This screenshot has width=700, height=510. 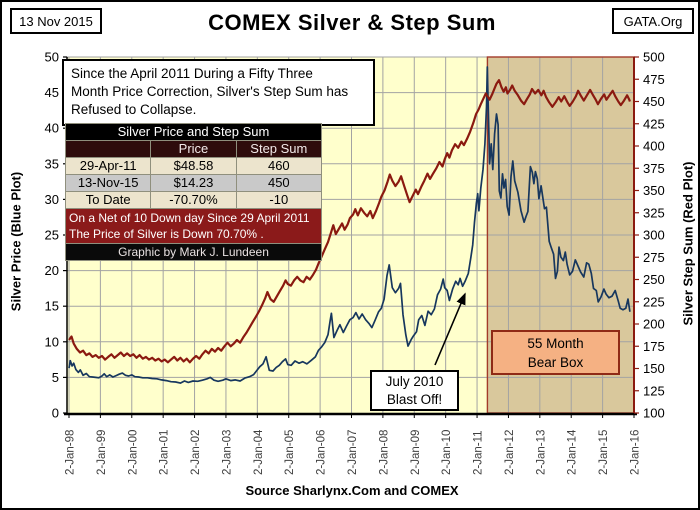 I want to click on col-header-price: Price, so click(x=193, y=149).